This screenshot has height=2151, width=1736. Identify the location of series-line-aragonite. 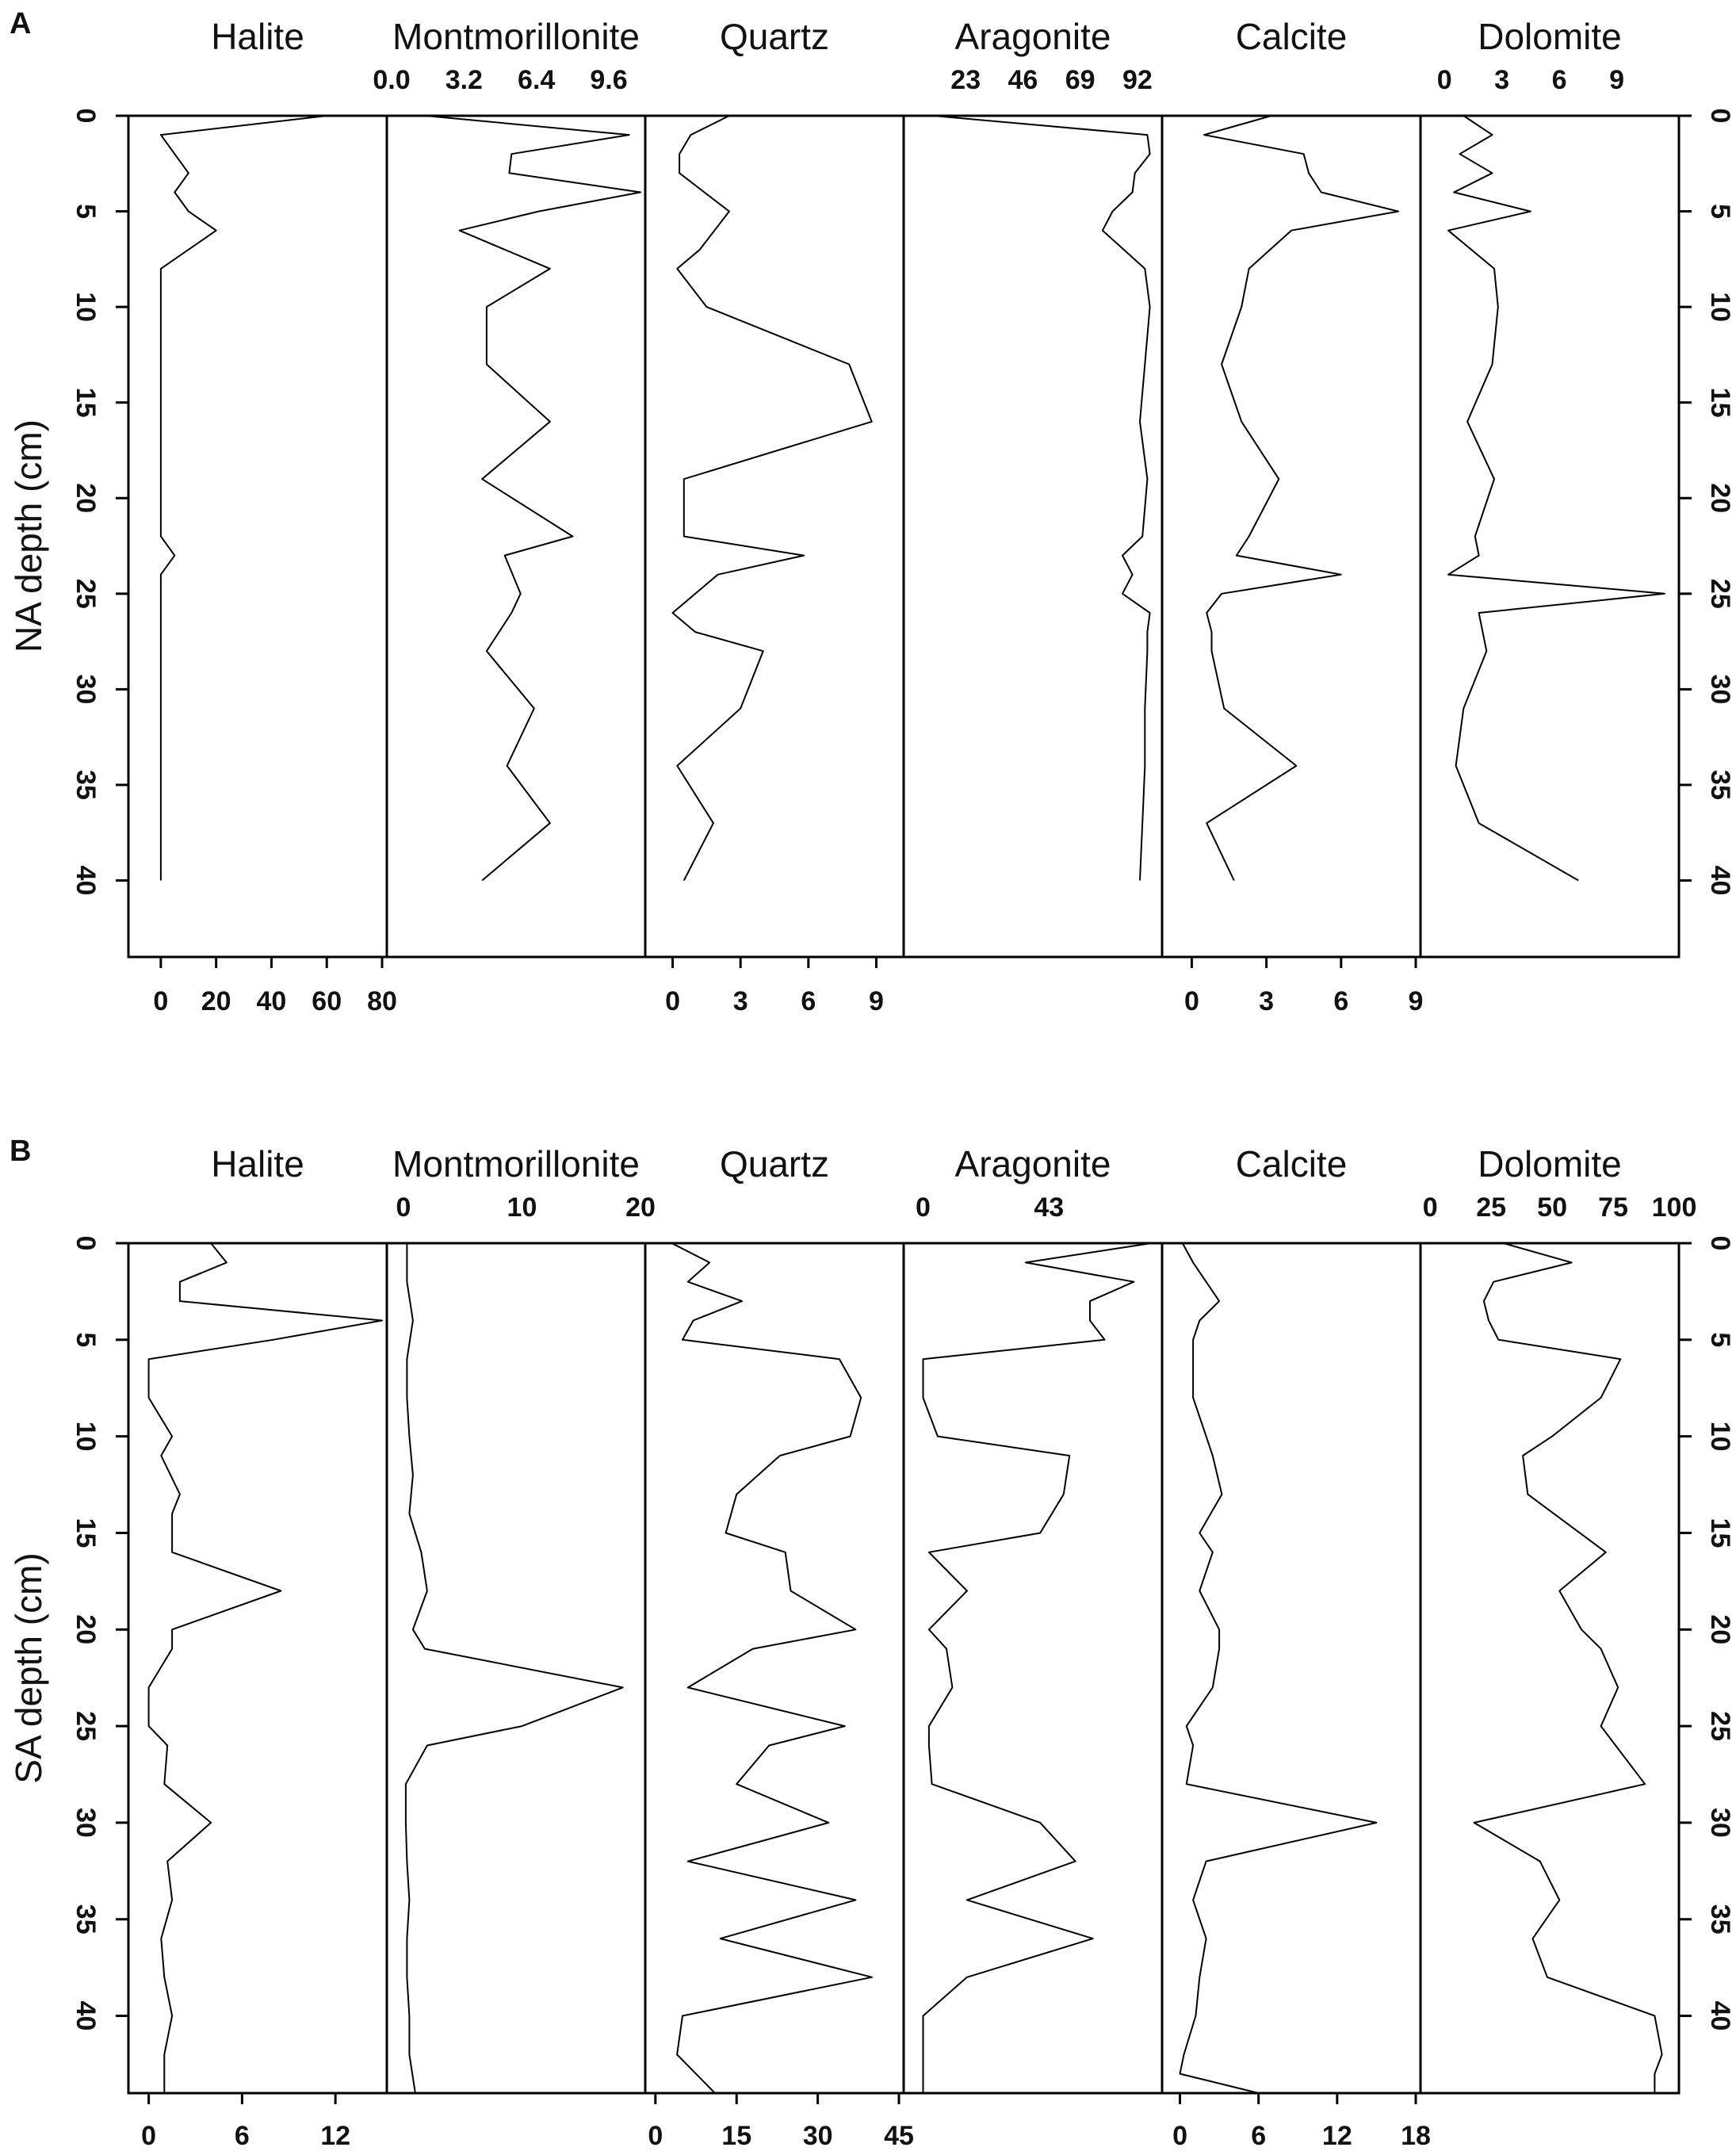
(1037, 1667).